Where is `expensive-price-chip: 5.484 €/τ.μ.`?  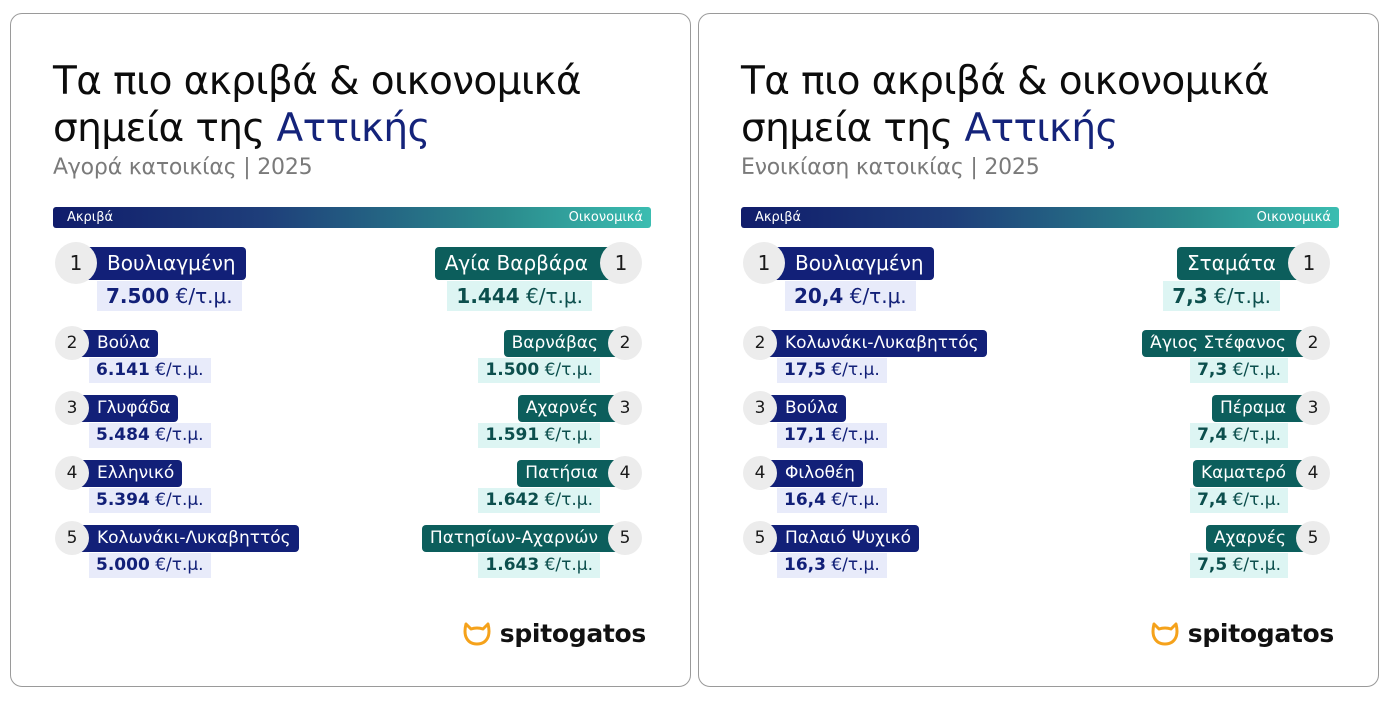 expensive-price-chip: 5.484 €/τ.μ. is located at coordinates (150, 435).